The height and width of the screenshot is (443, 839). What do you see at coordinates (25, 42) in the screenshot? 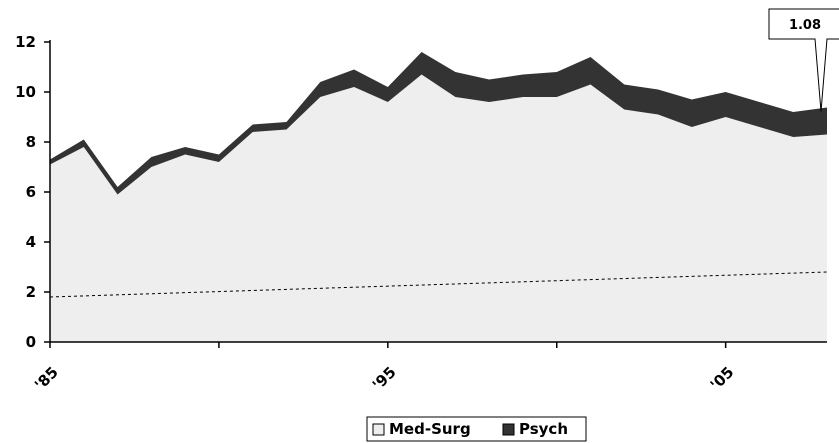
I see `y-tick-label: 12` at bounding box center [25, 42].